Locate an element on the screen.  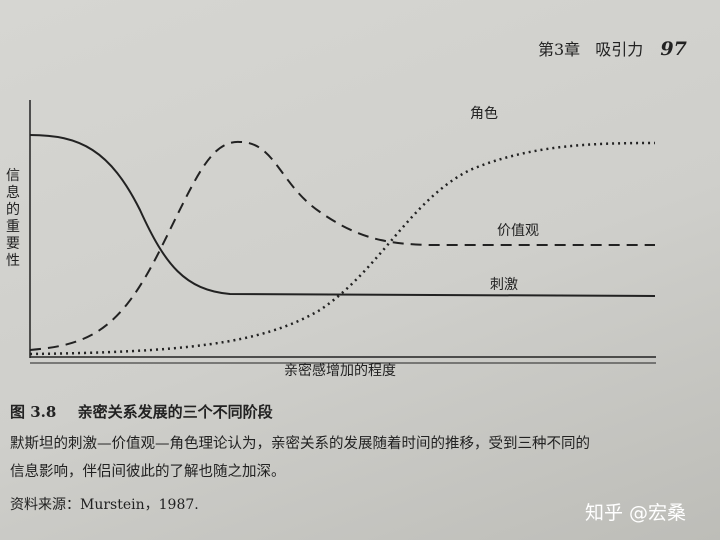
y-axis-label: 信息的重要性 is located at coordinates (13, 218).